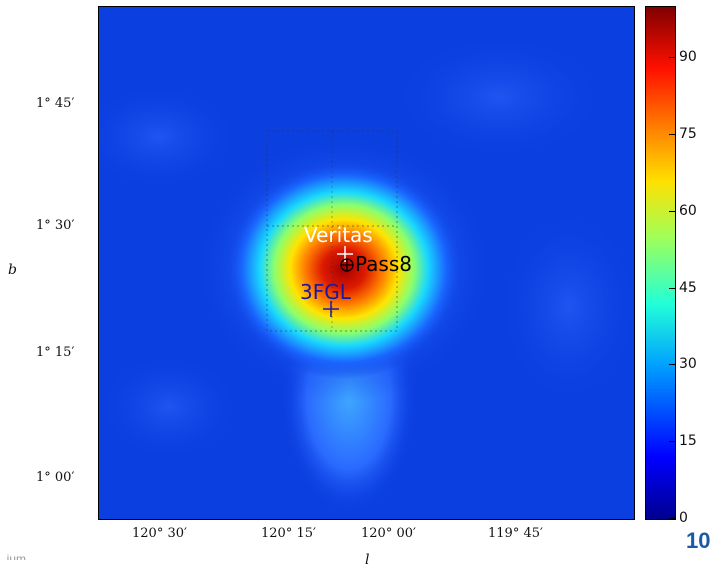 The height and width of the screenshot is (568, 724). I want to click on y-tick-label: 1° 30′, so click(55, 225).